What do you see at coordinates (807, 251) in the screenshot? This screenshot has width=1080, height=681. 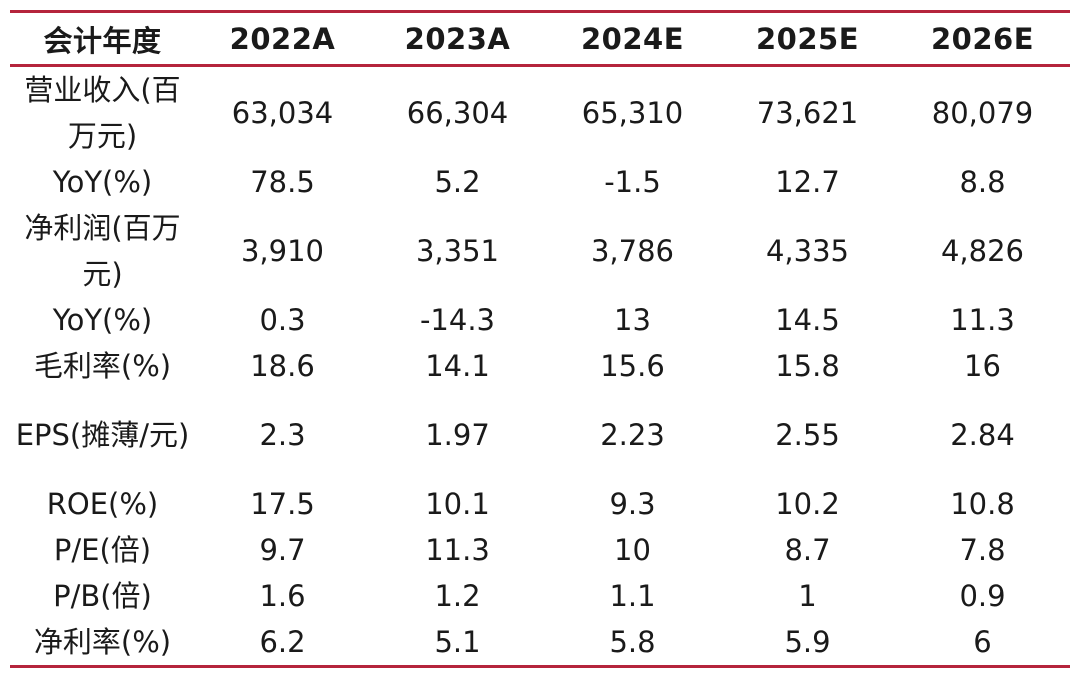 I see `table-cell: 4,335` at bounding box center [807, 251].